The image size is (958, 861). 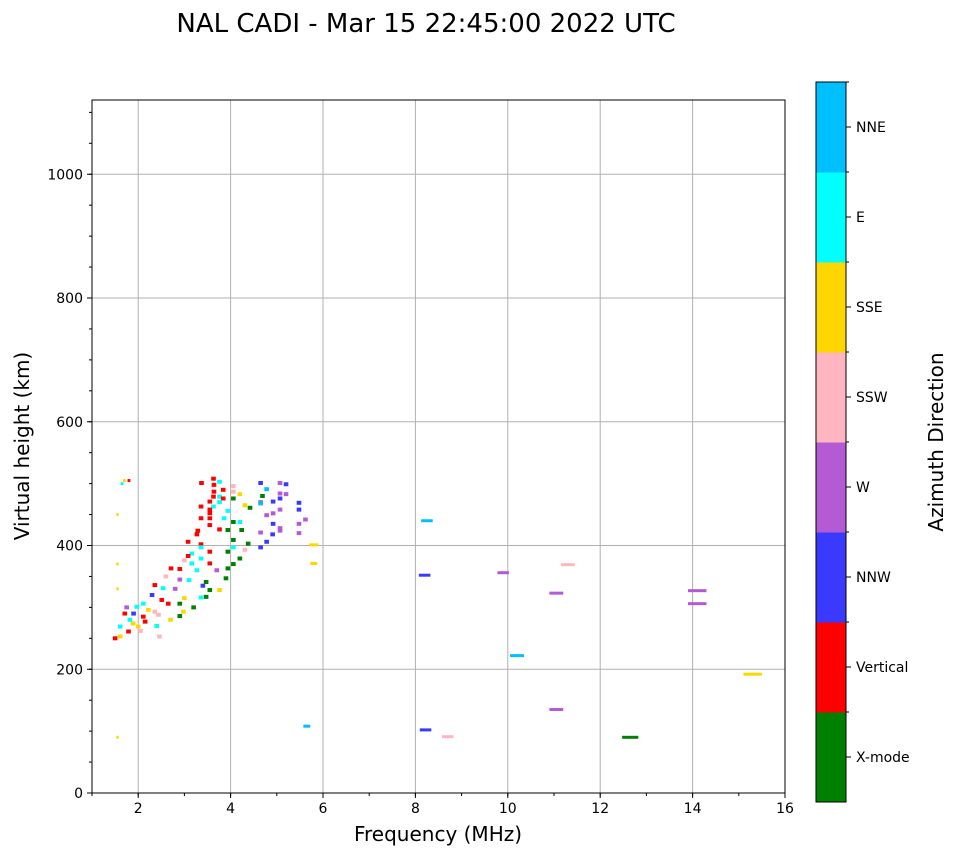 I want to click on colorbar: X-mode Vertical NNW W SSW SSE E NNE, so click(x=862, y=442).